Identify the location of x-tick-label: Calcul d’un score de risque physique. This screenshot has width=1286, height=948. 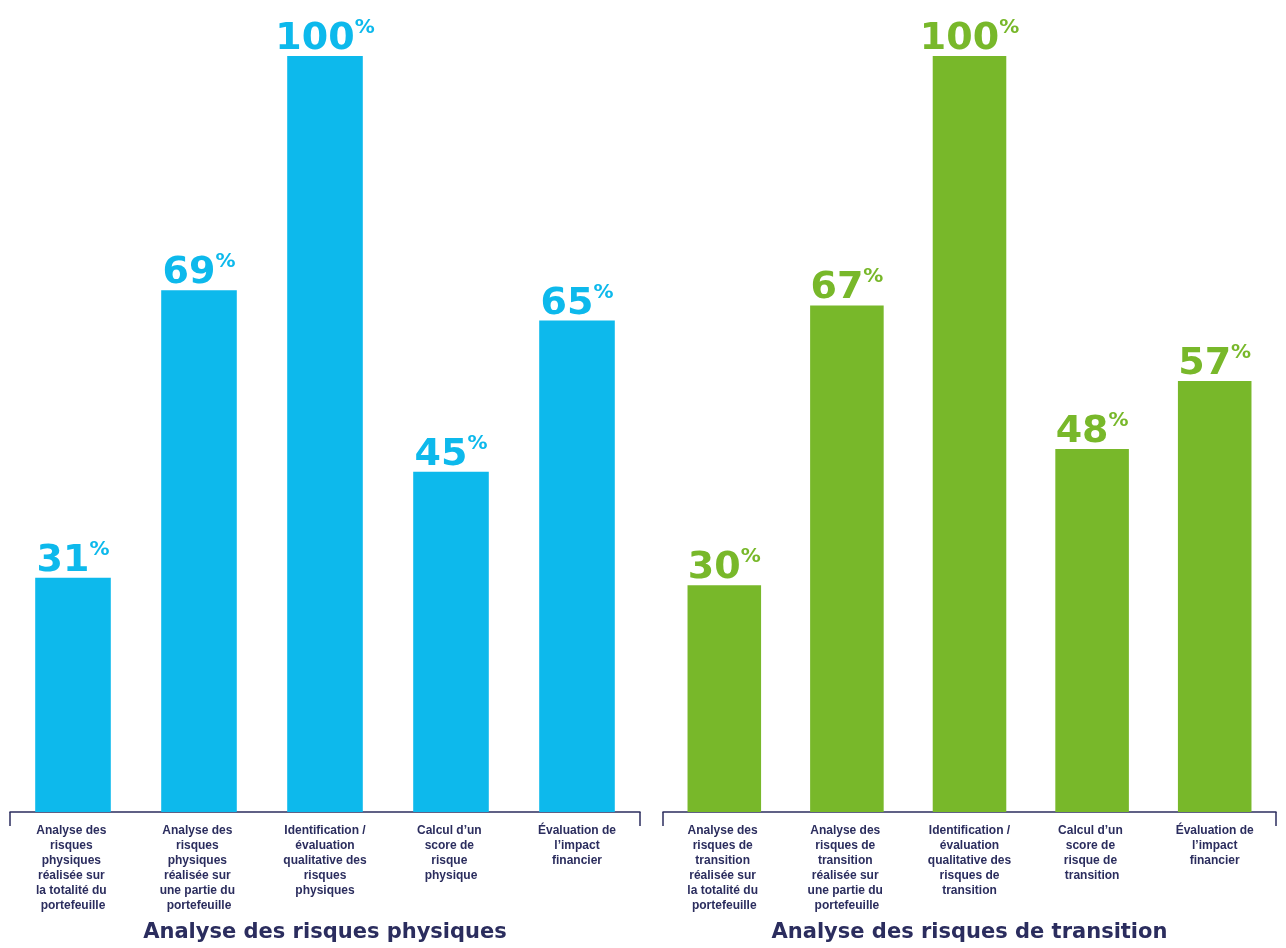
(451, 852).